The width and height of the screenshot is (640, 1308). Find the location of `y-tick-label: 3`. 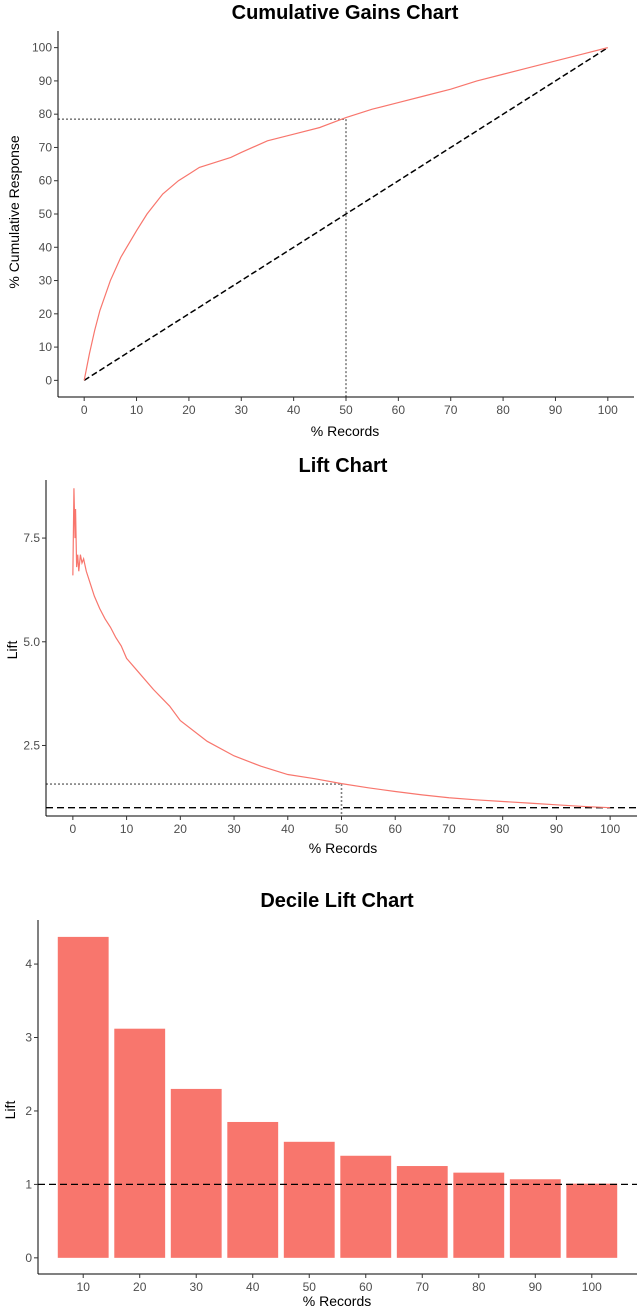

y-tick-label: 3 is located at coordinates (28, 1038).